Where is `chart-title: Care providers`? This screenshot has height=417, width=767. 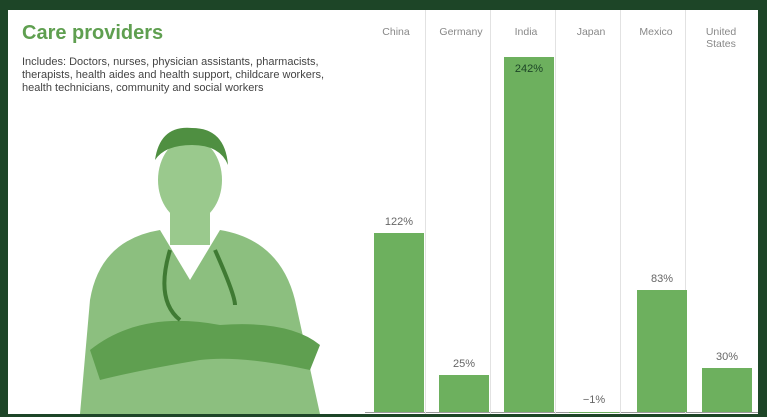 chart-title: Care providers is located at coordinates (93, 33).